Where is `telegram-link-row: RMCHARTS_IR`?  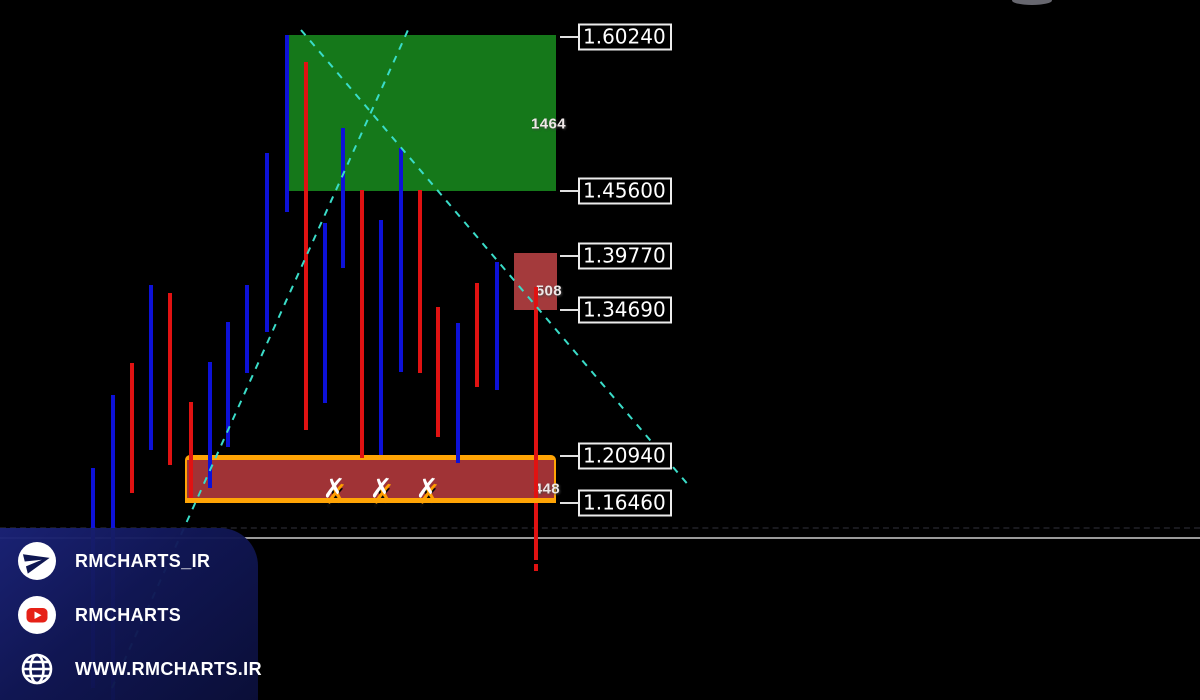
telegram-link-row: RMCHARTS_IR is located at coordinates (114, 561).